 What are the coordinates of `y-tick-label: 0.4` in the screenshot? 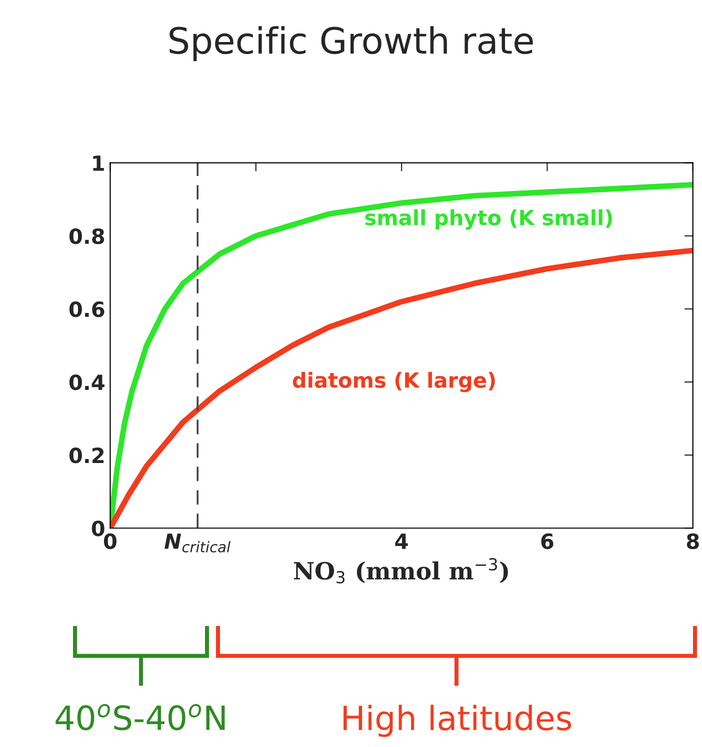 It's located at (86, 382).